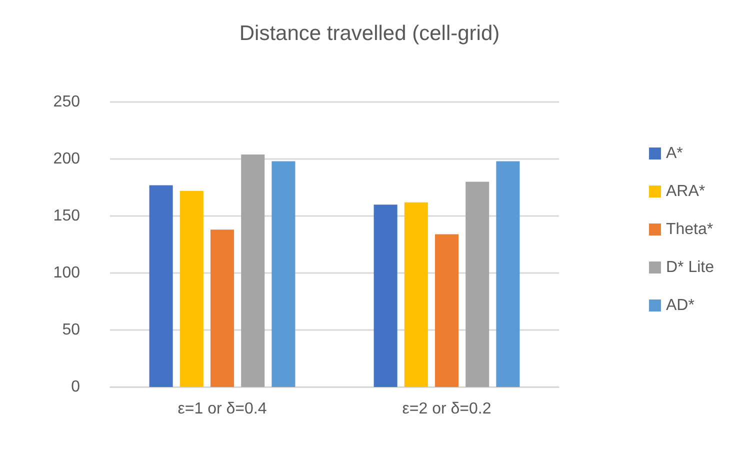 This screenshot has height=459, width=739. What do you see at coordinates (674, 153) in the screenshot?
I see `legend-label: A*` at bounding box center [674, 153].